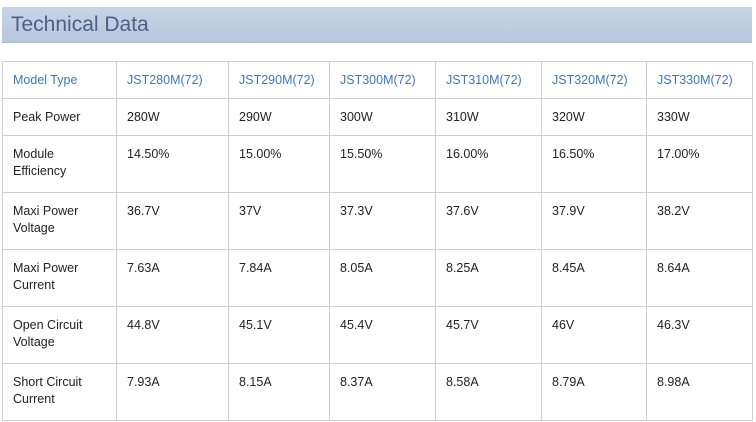  What do you see at coordinates (279, 278) in the screenshot?
I see `table-cell: 7.84A` at bounding box center [279, 278].